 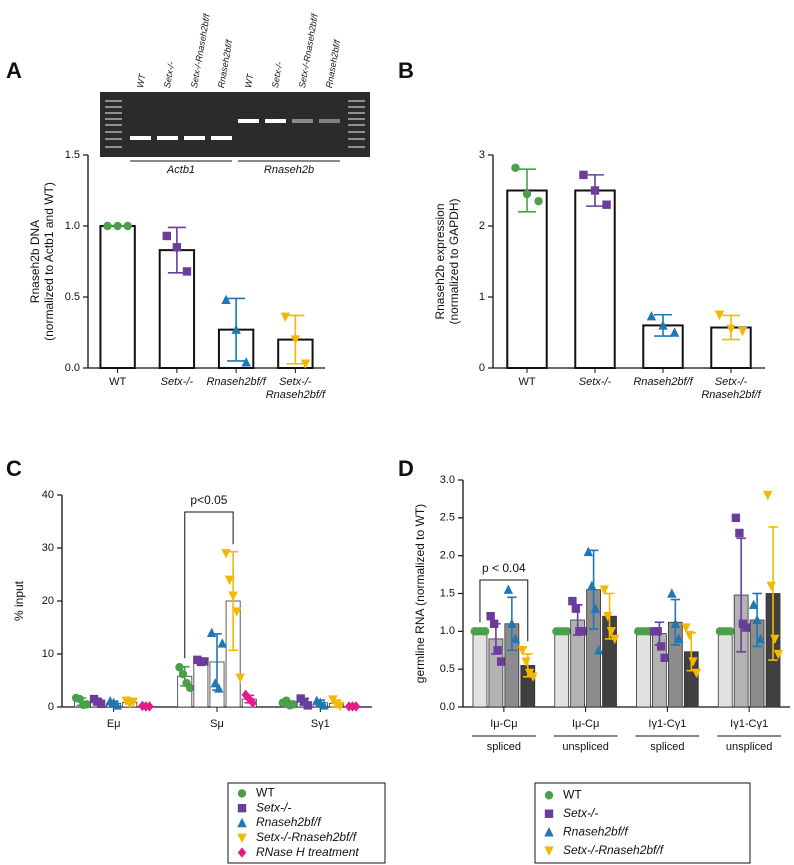 I want to click on panel-label: A, so click(x=14, y=70).